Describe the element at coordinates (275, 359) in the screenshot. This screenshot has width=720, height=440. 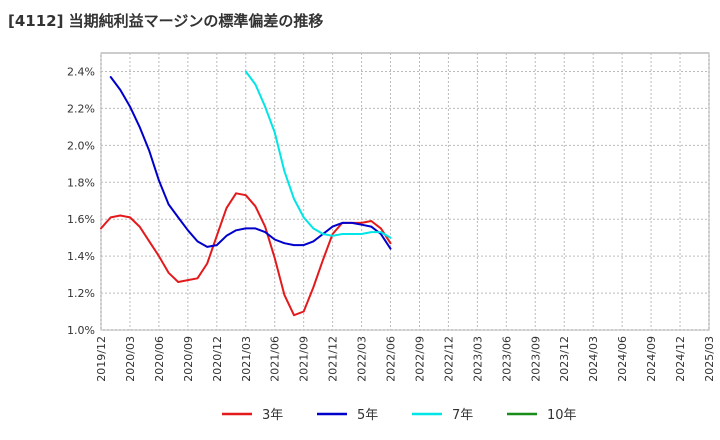
I see `x-tick-label: 2021/06` at that location.